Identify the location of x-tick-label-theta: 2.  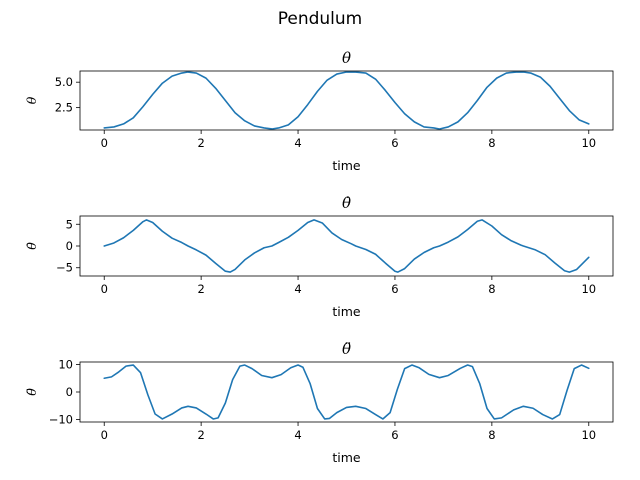
(200, 143).